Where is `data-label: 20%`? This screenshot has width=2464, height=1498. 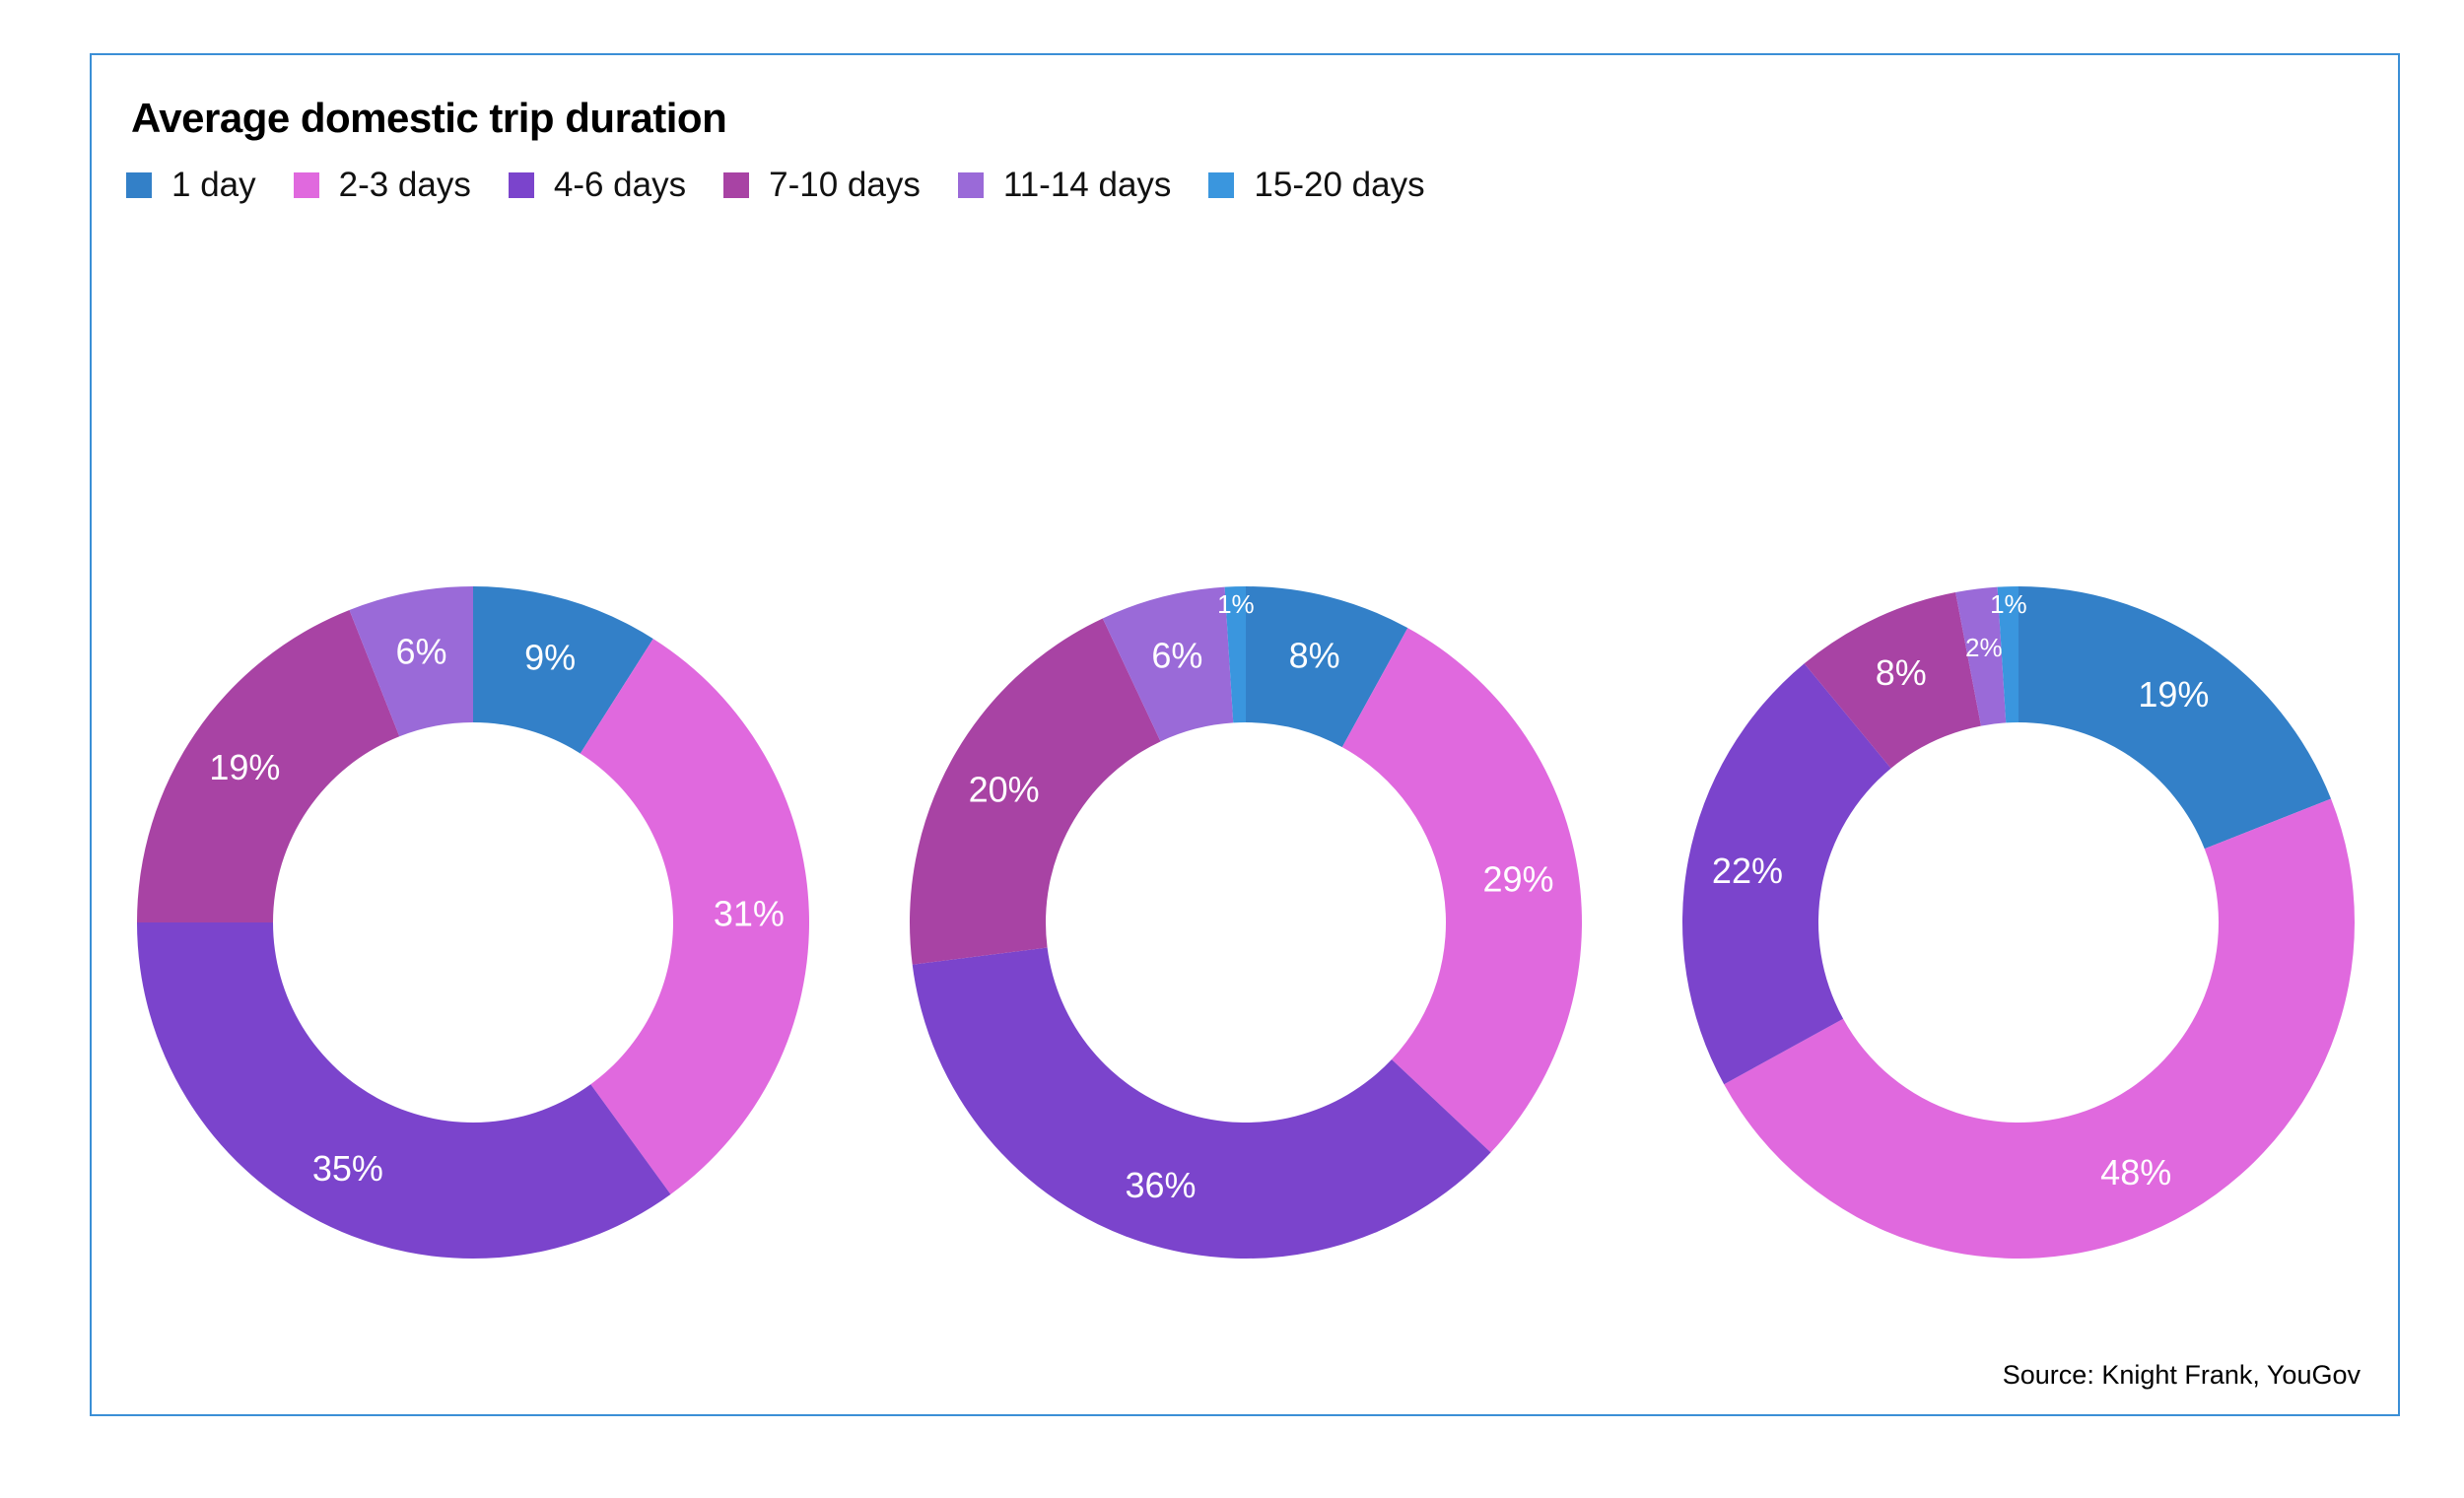 data-label: 20% is located at coordinates (1004, 790).